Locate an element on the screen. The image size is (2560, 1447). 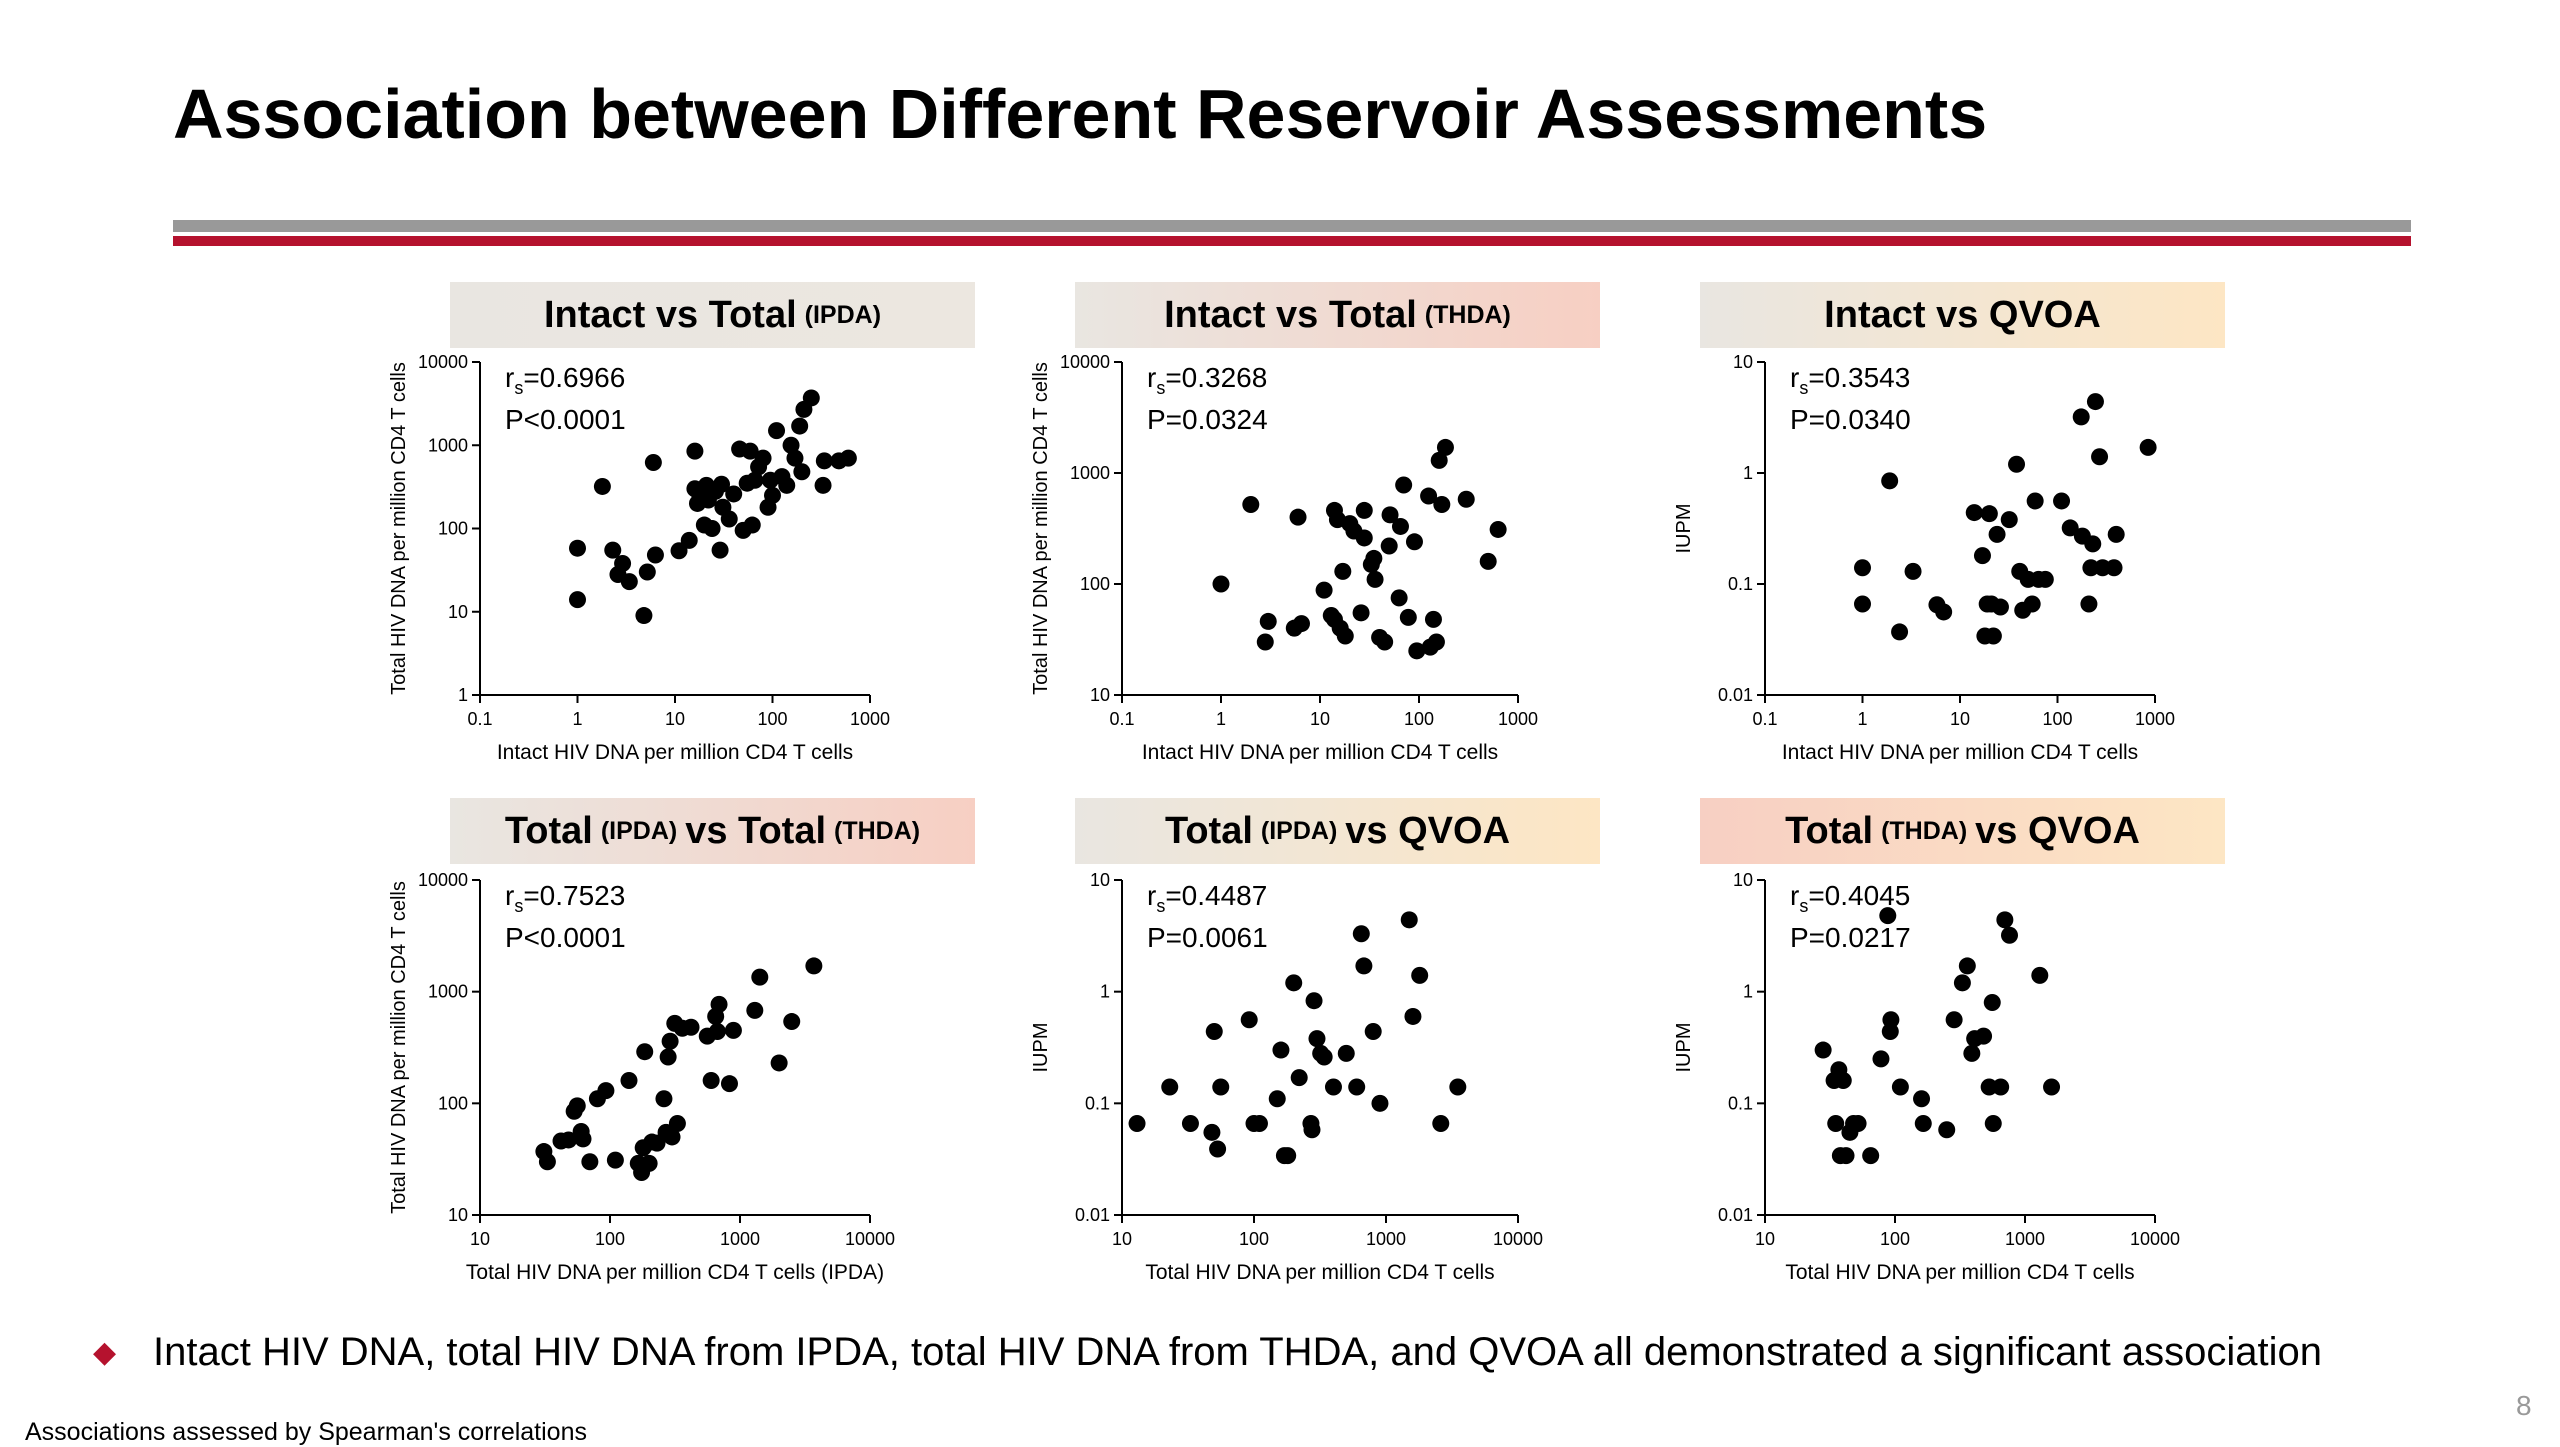
chart-title-part: Intact vs Total is located at coordinates (670, 314).